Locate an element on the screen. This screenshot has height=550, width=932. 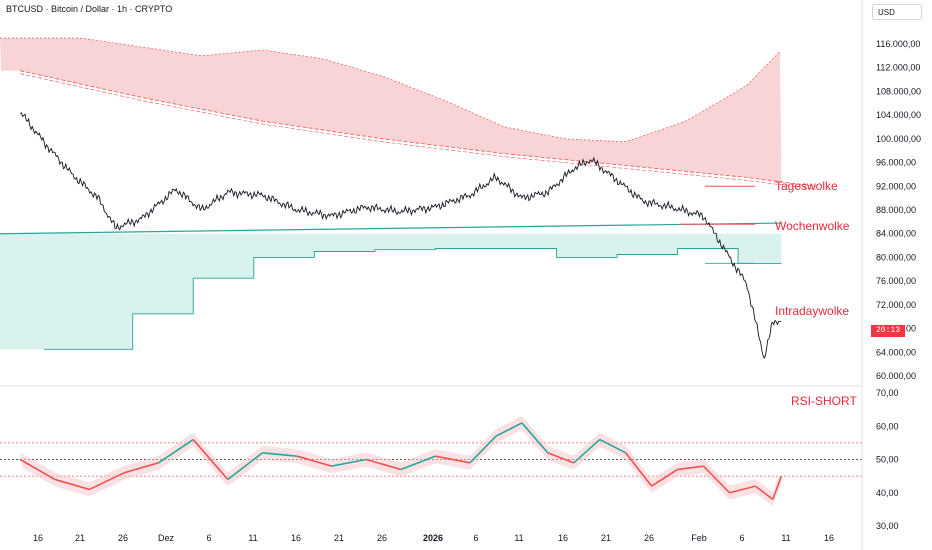
price-axis-tick: 88.000,00 is located at coordinates (896, 210).